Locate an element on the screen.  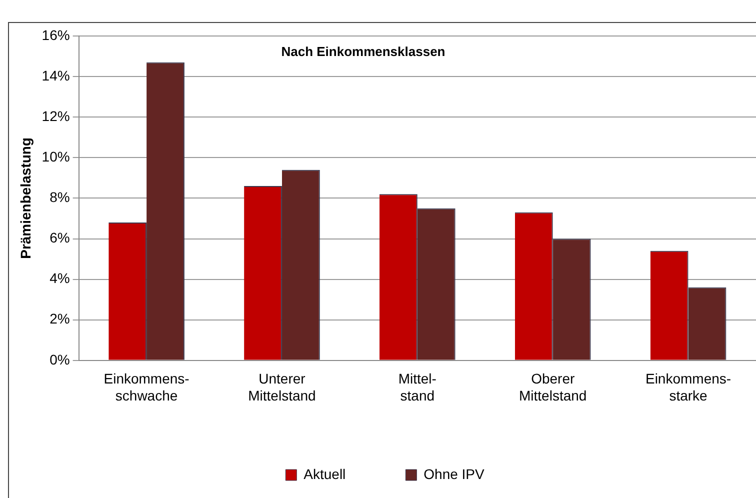
x-tick-label: Einkommens- starke is located at coordinates (688, 387).